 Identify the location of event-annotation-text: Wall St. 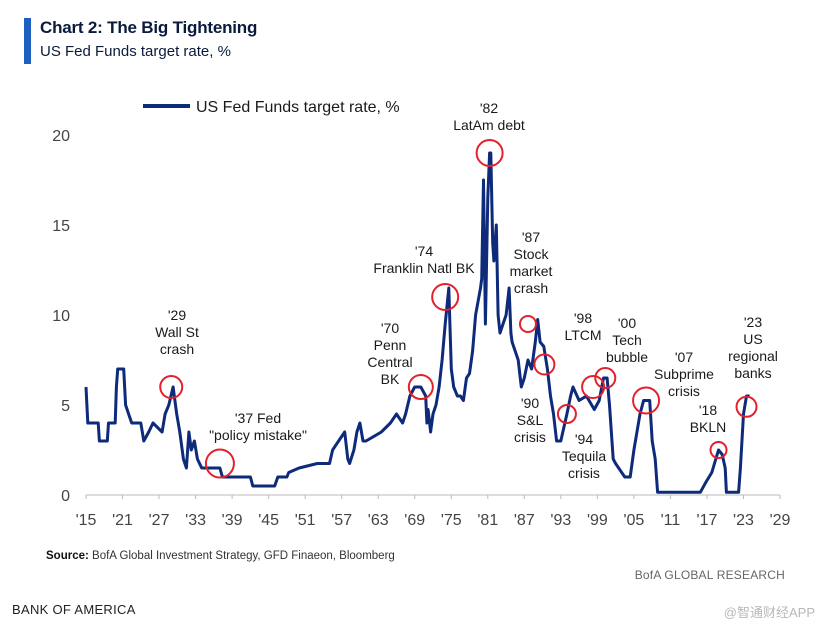
(177, 332).